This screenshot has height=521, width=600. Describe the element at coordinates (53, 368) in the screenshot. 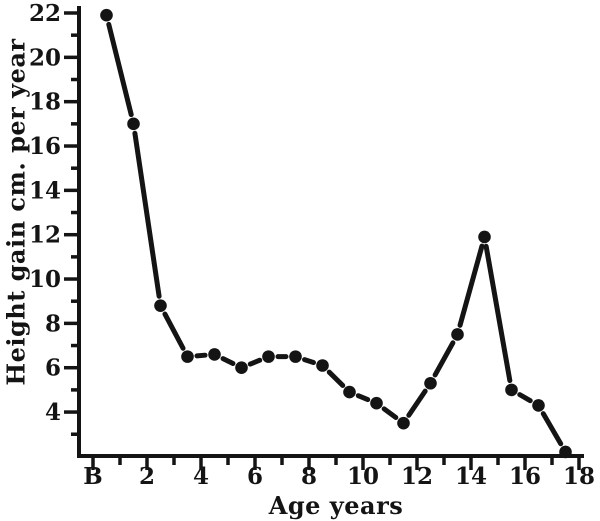

I see `y-tick-label: 6` at that location.